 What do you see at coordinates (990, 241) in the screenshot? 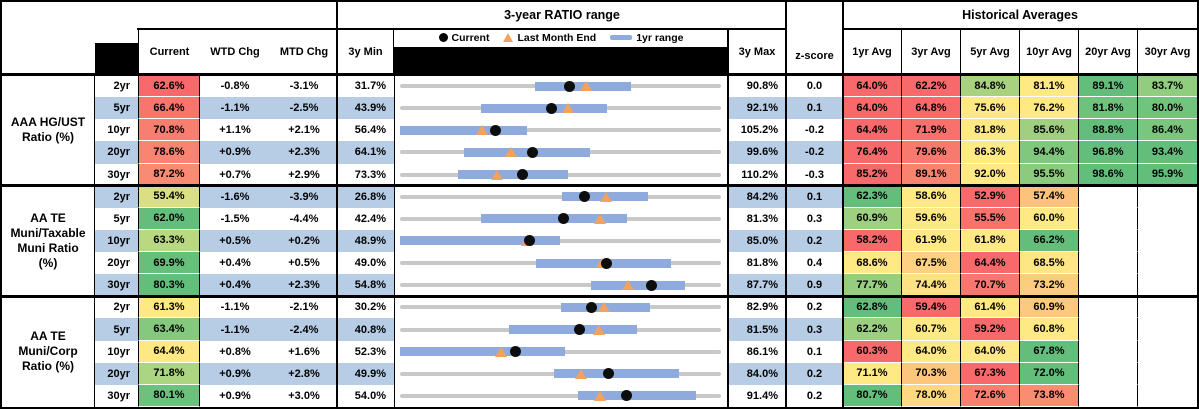
I see `avg-cell: 61.8%` at bounding box center [990, 241].